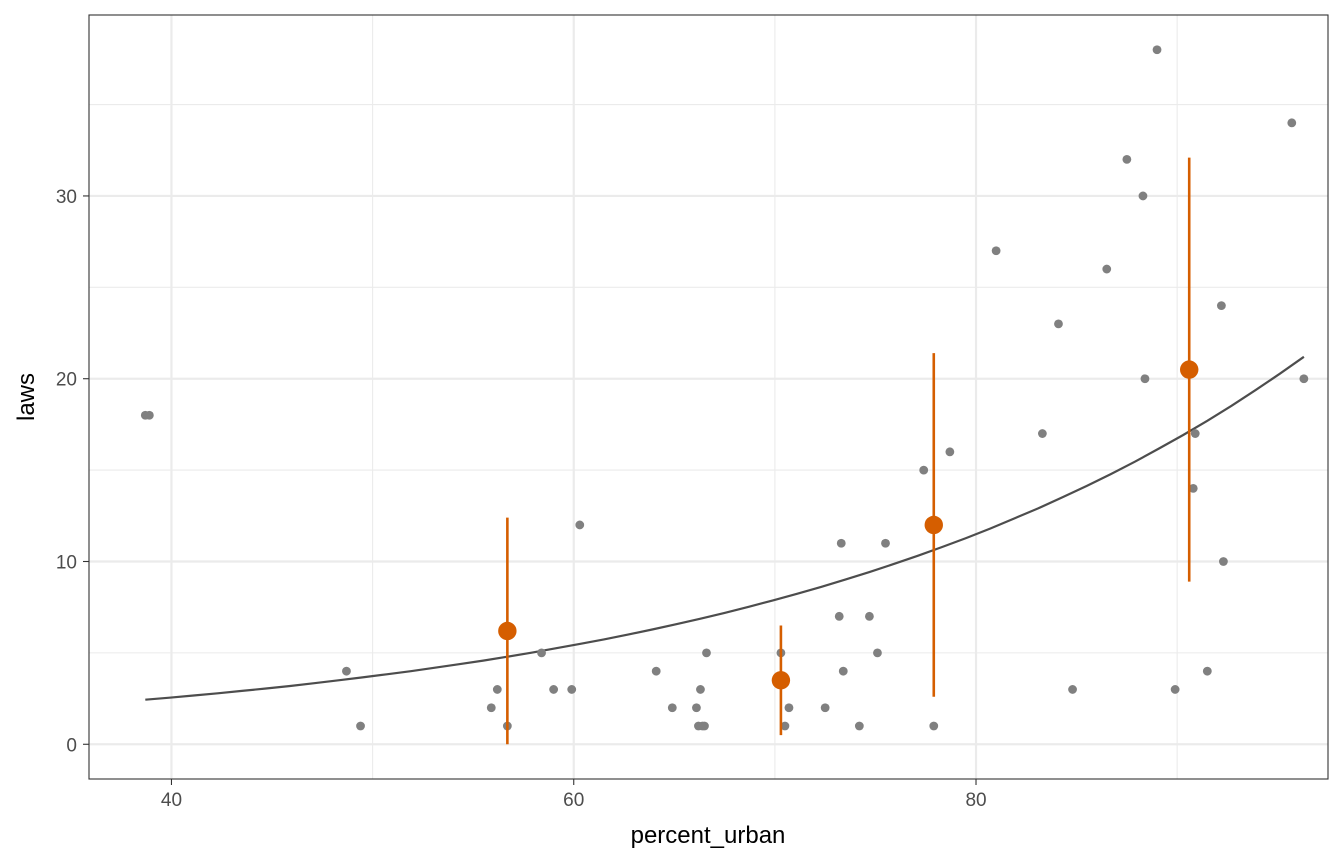 The width and height of the screenshot is (1344, 864). I want to click on y-tick-label: 20, so click(66, 380).